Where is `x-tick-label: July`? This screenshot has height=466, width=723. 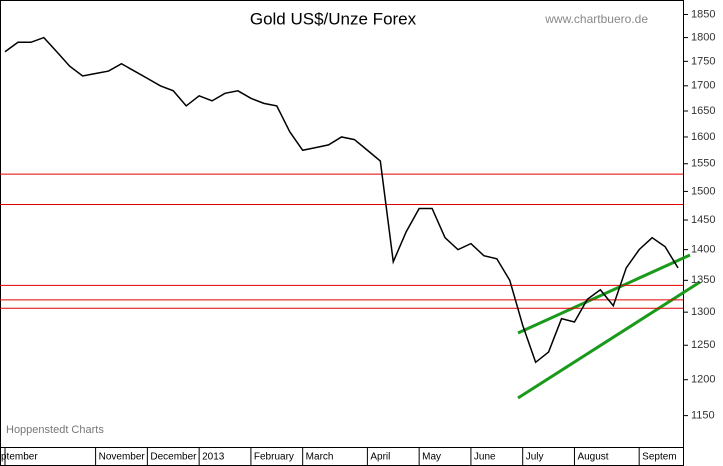
x-tick-label: July is located at coordinates (535, 457).